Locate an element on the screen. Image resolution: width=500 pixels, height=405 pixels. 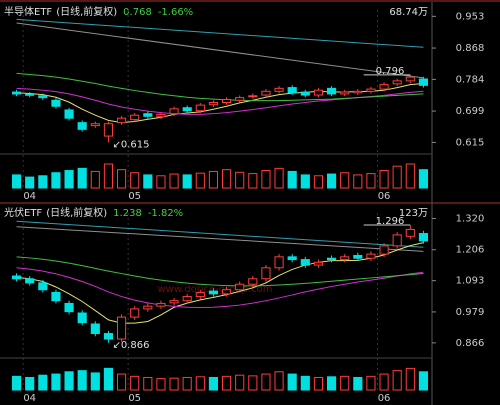
y-tick-label: 1.206 is located at coordinates (470, 250).